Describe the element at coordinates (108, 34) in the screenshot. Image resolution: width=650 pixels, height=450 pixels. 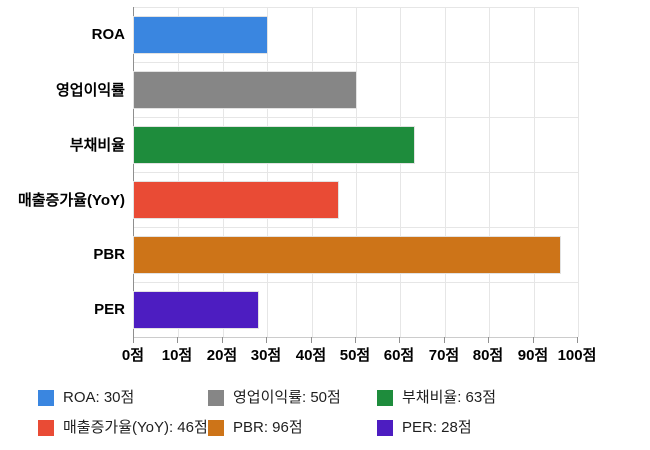
I see `category-label: ROA` at that location.